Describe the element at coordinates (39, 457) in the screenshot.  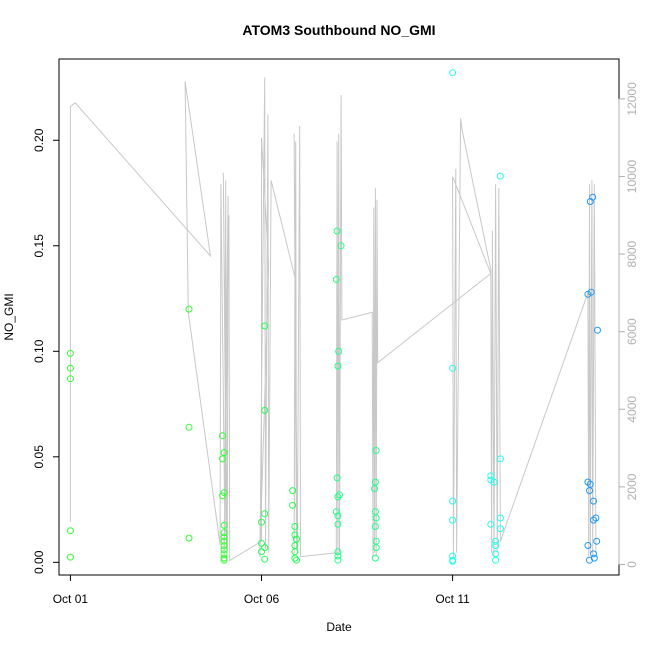
I see `y-tick-label: 0.05` at that location.